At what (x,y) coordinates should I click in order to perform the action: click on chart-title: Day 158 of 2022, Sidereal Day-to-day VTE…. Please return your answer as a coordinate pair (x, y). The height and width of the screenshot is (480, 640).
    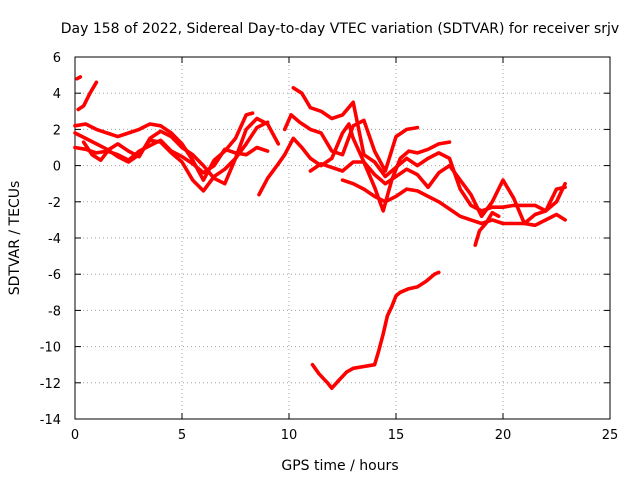
    Looking at the image, I should click on (340, 29).